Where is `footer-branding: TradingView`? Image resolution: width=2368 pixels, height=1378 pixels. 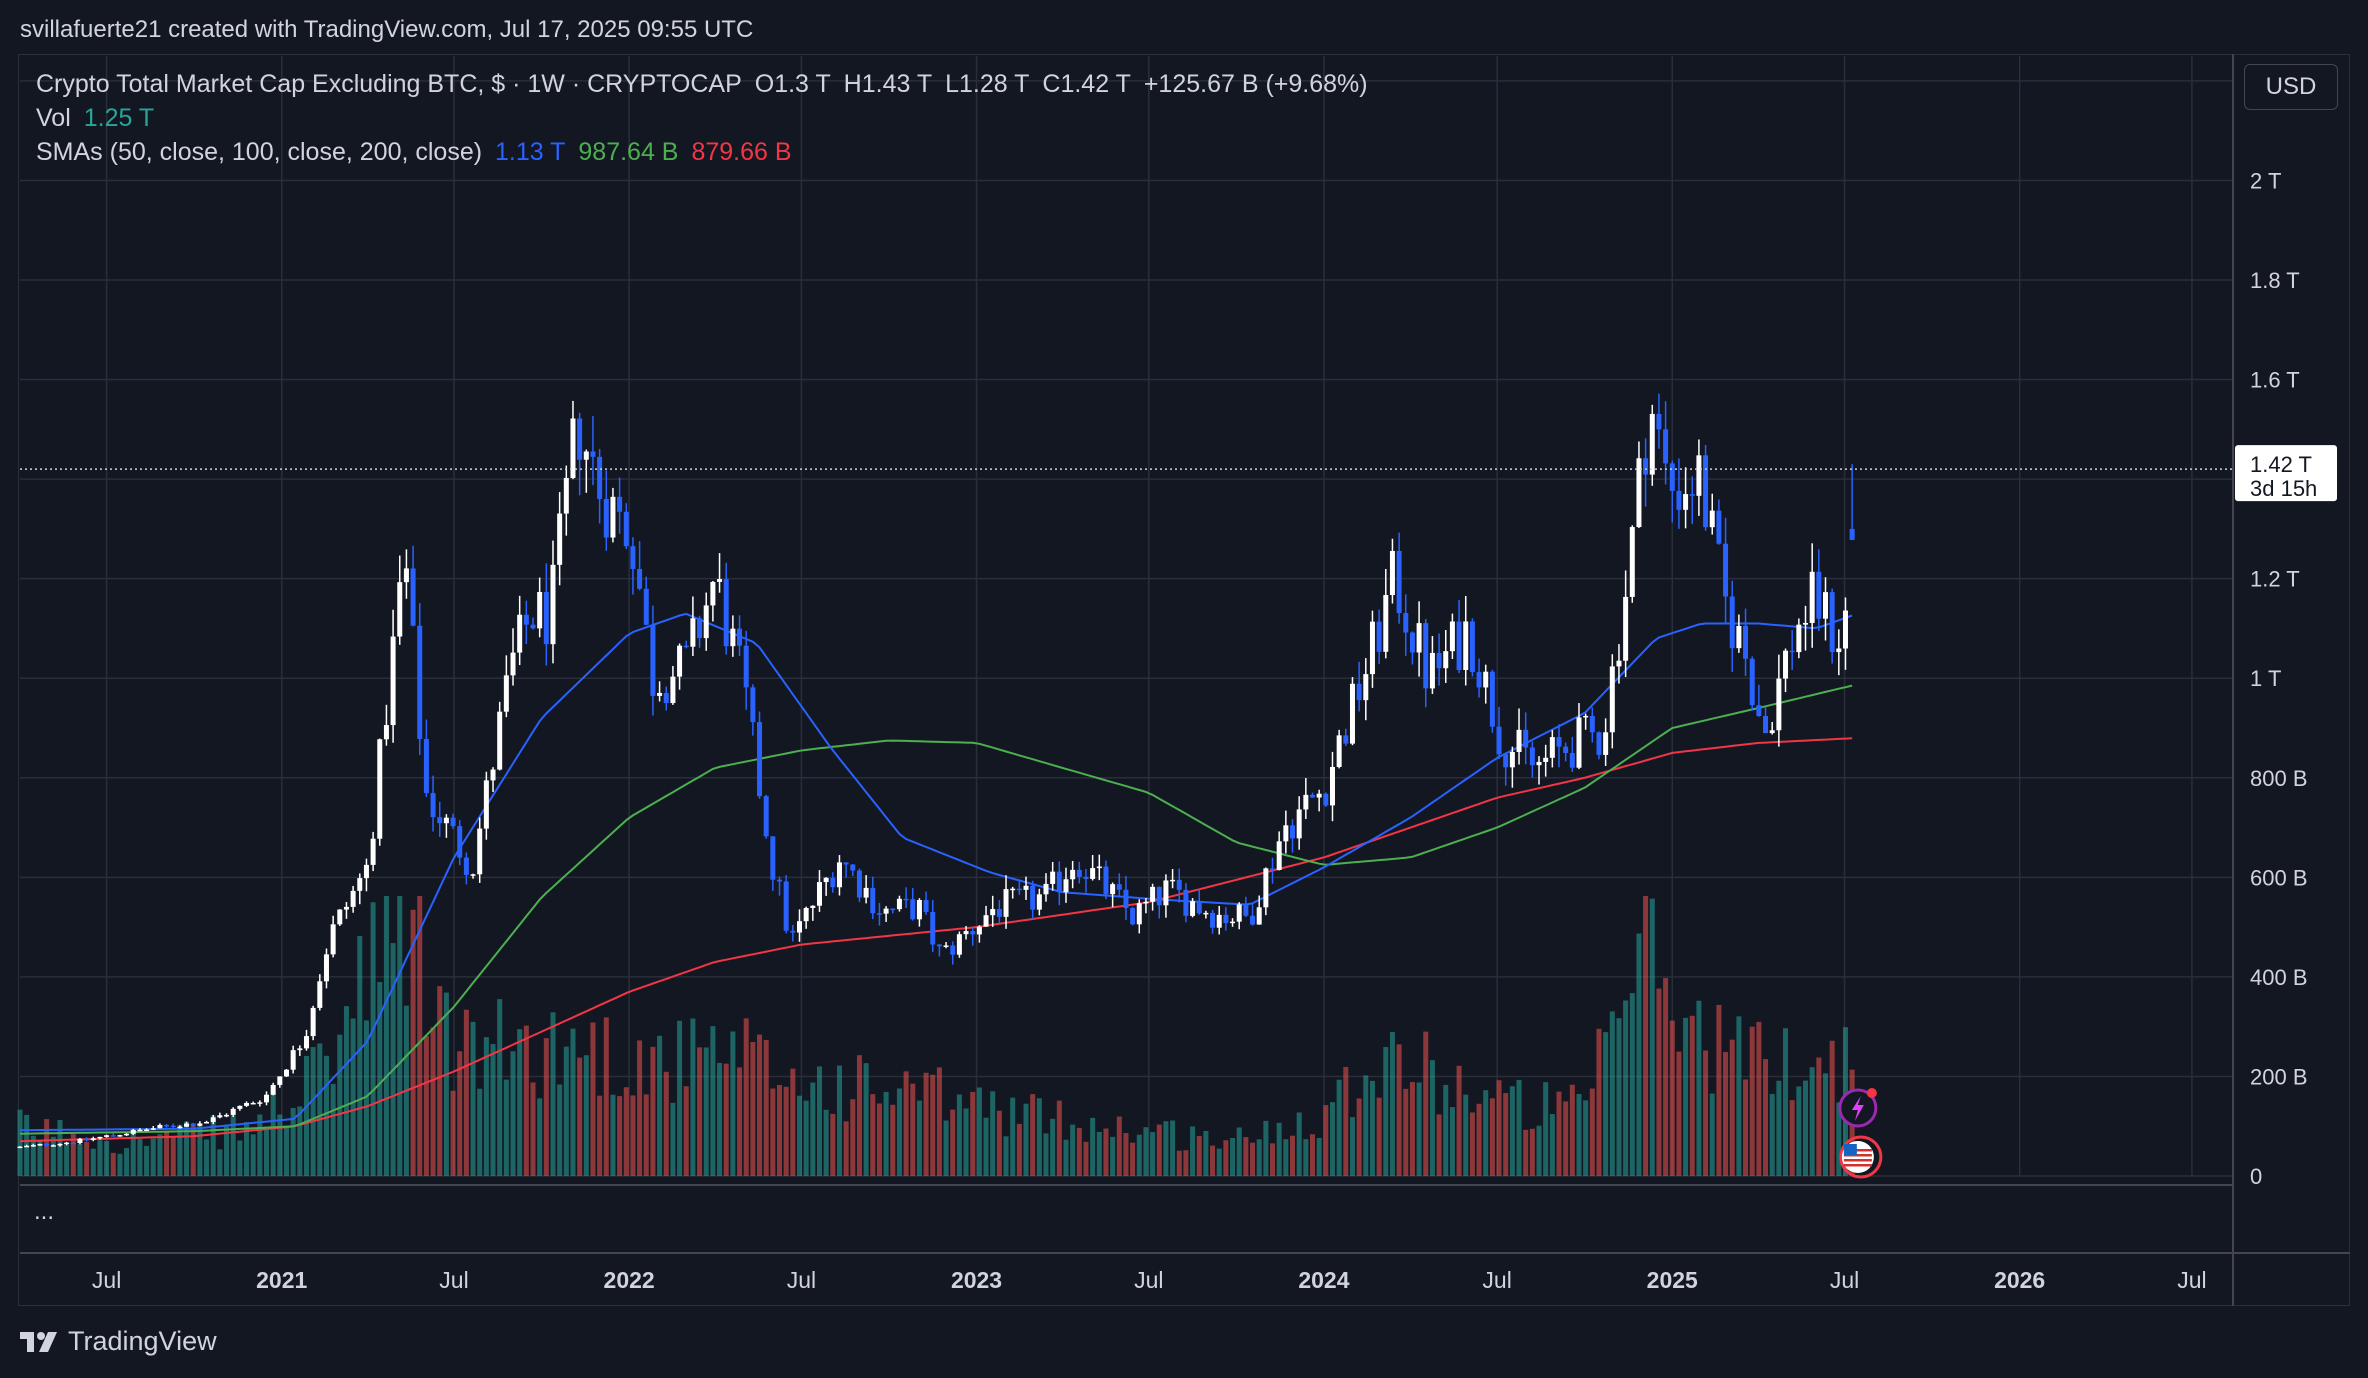 footer-branding: TradingView is located at coordinates (118, 1341).